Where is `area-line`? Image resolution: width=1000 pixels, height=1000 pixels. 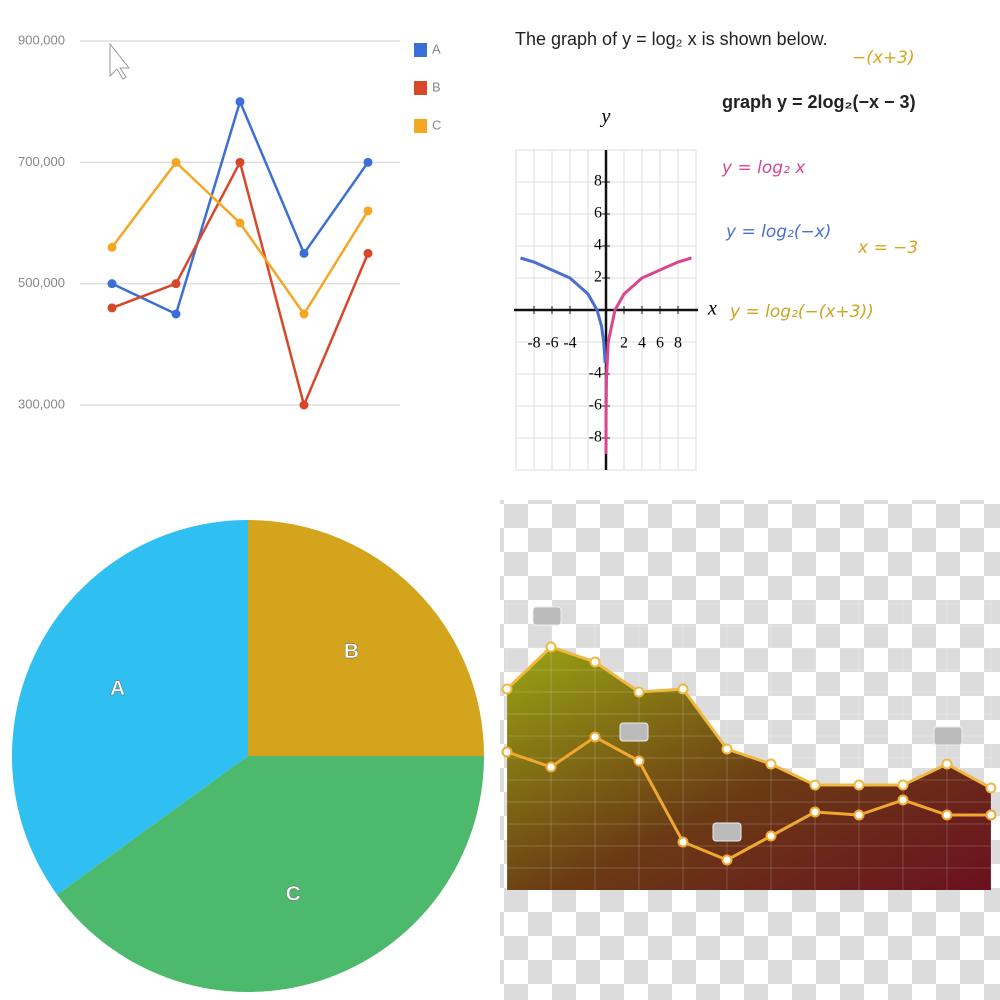
area-line is located at coordinates (748, 717).